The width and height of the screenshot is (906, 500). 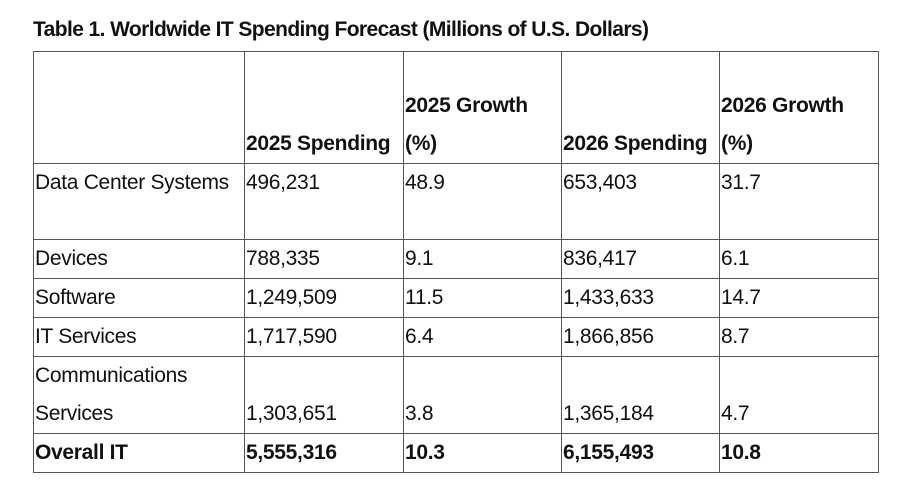 I want to click on row-label: Data Center Systems, so click(x=139, y=201).